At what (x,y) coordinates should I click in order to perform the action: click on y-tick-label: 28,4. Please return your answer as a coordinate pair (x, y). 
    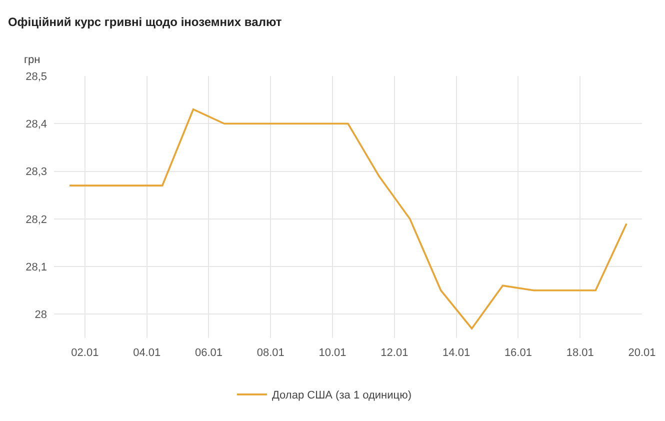
    Looking at the image, I should click on (36, 124).